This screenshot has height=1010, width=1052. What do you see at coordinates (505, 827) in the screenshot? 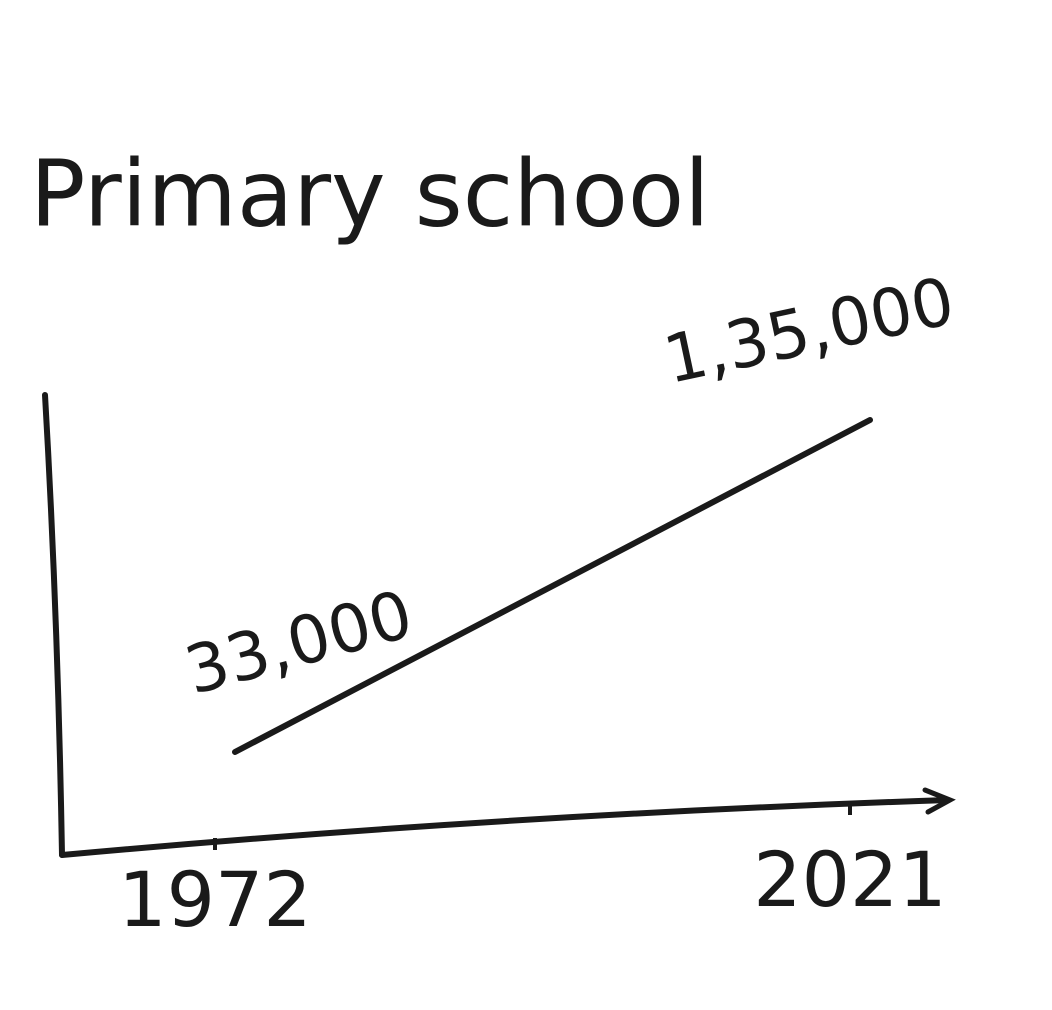
I see `x-axis` at bounding box center [505, 827].